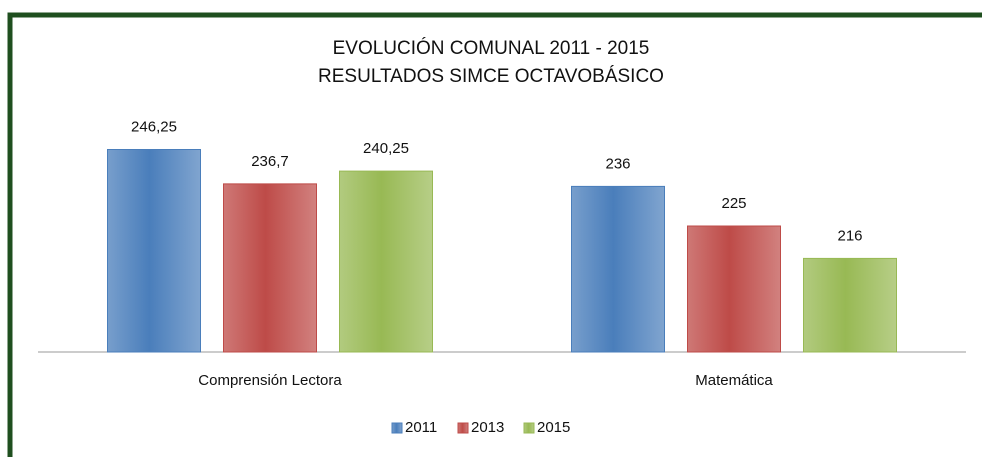 Image resolution: width=982 pixels, height=457 pixels. I want to click on chart-title: EVOLUCIÓN COMUNAL 2011 - 2015, so click(491, 48).